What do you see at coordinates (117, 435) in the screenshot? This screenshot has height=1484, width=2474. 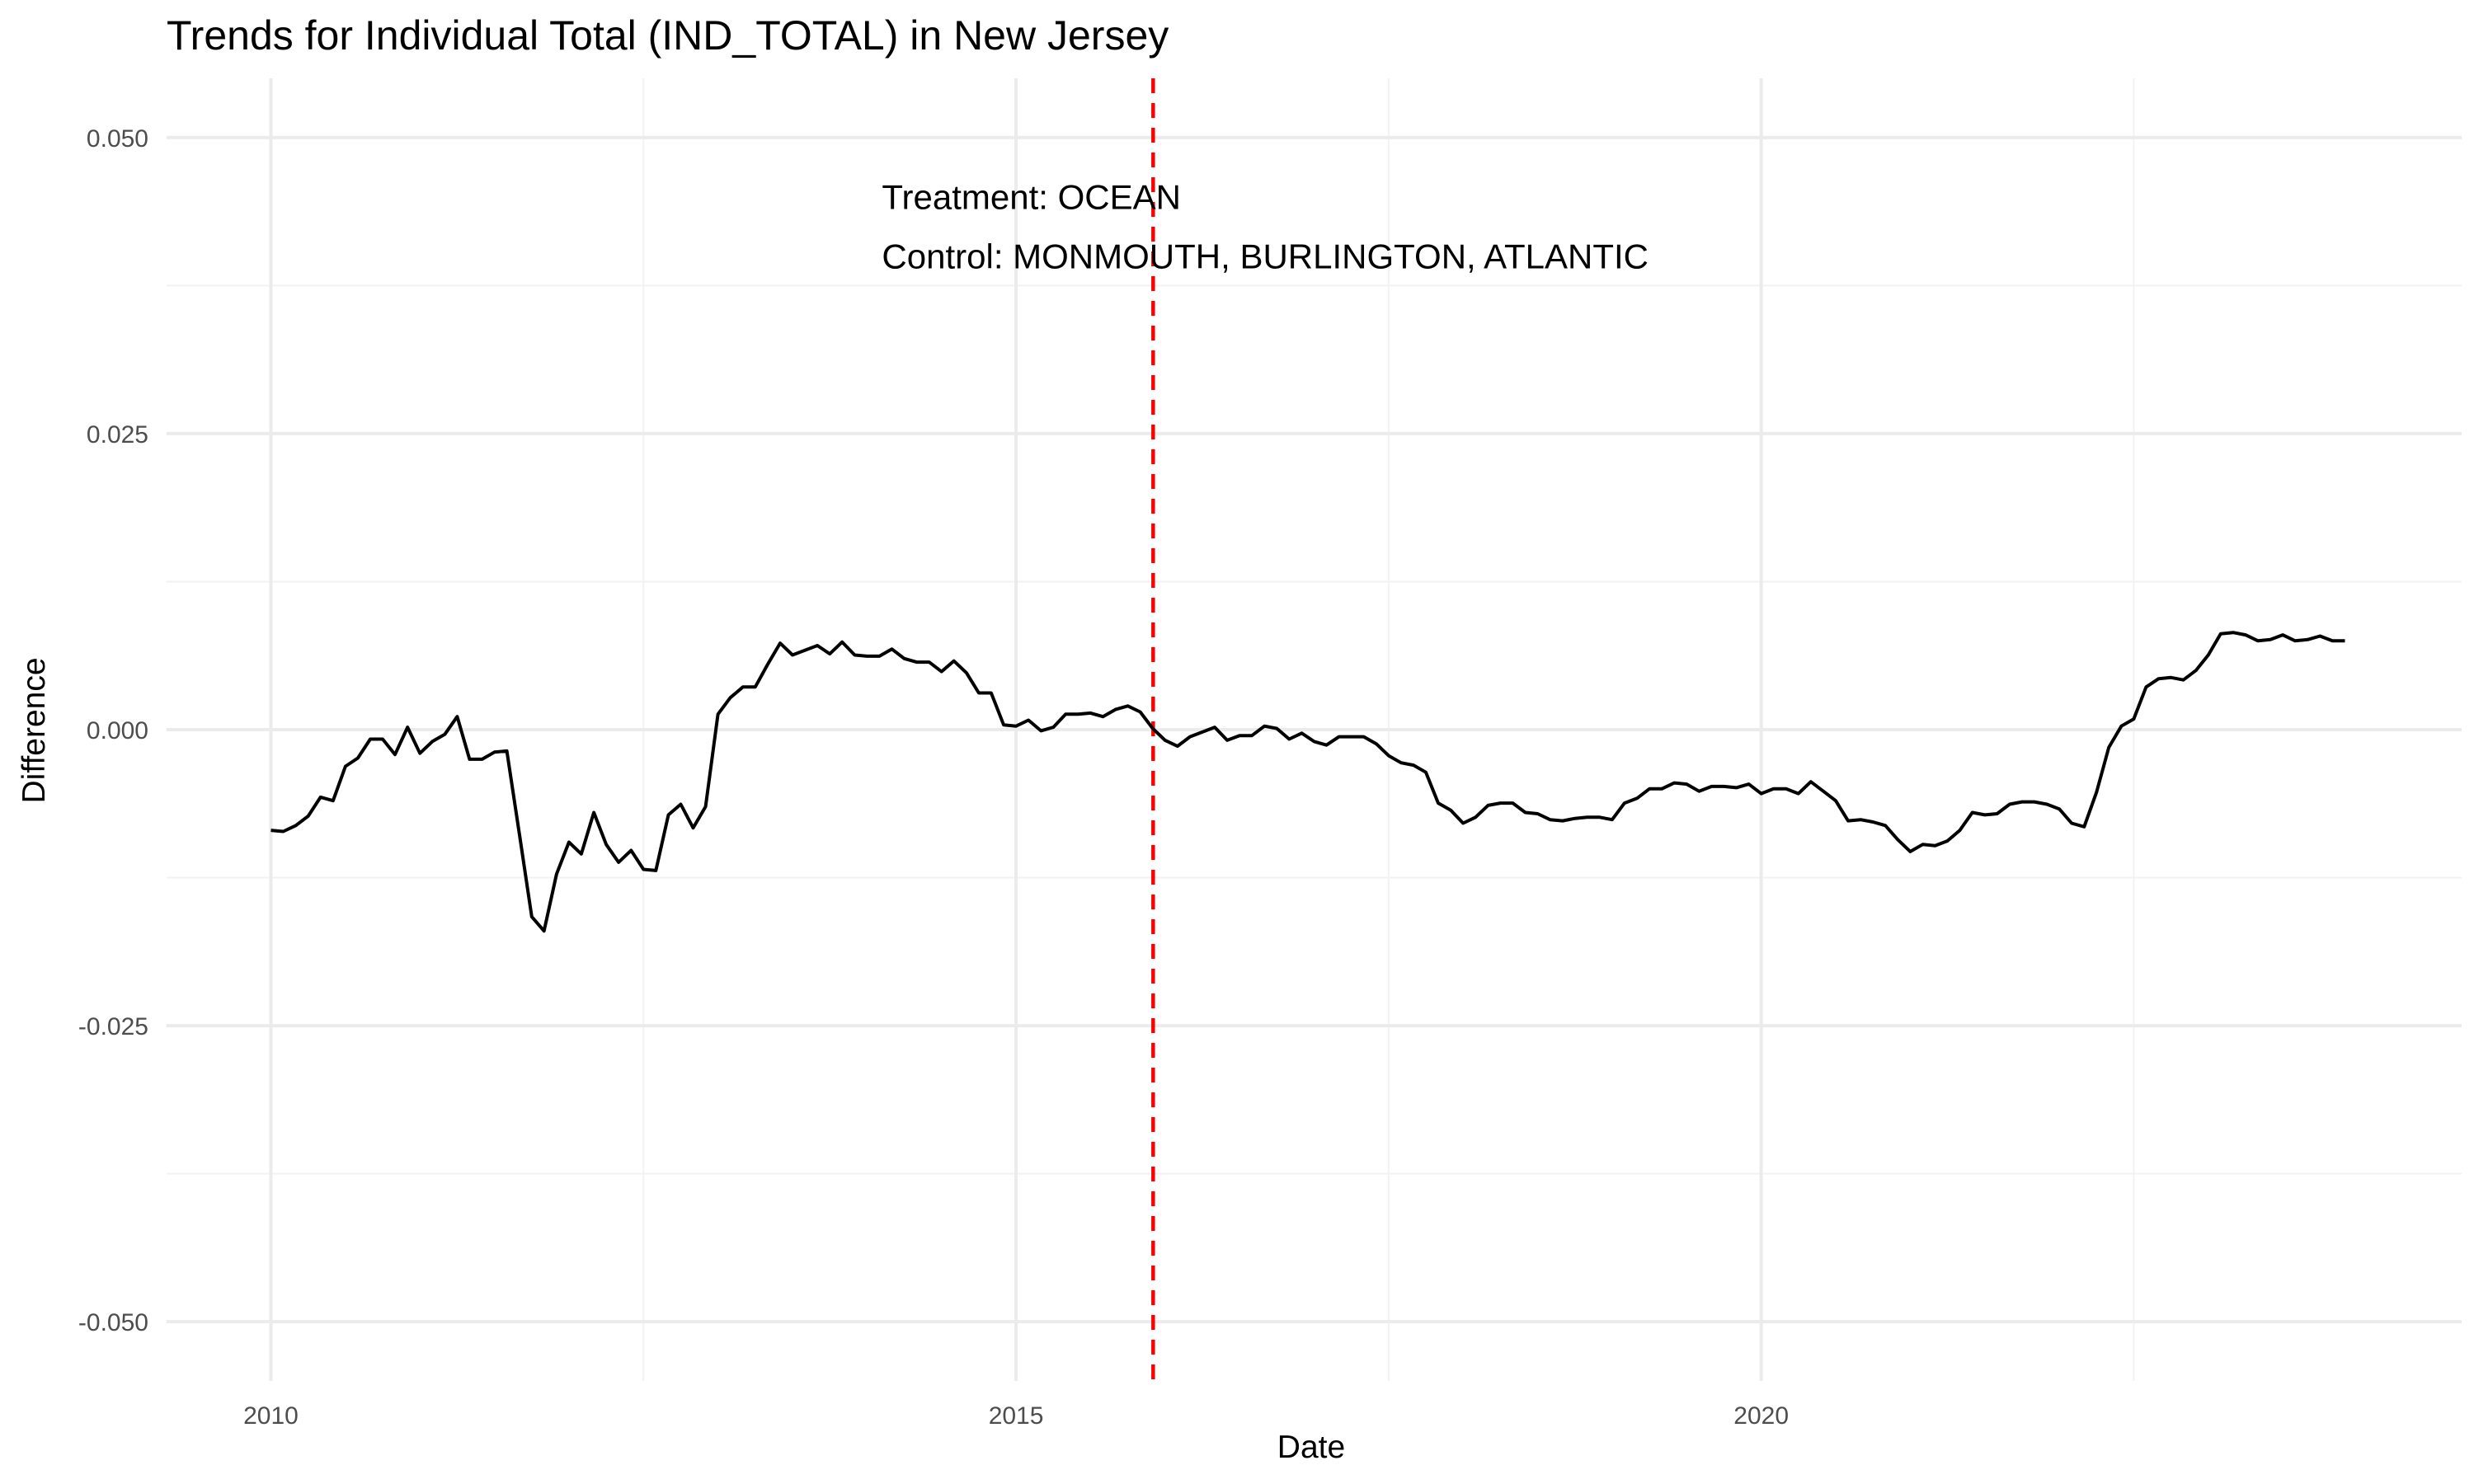 I see `y-tick-label: 0.025` at bounding box center [117, 435].